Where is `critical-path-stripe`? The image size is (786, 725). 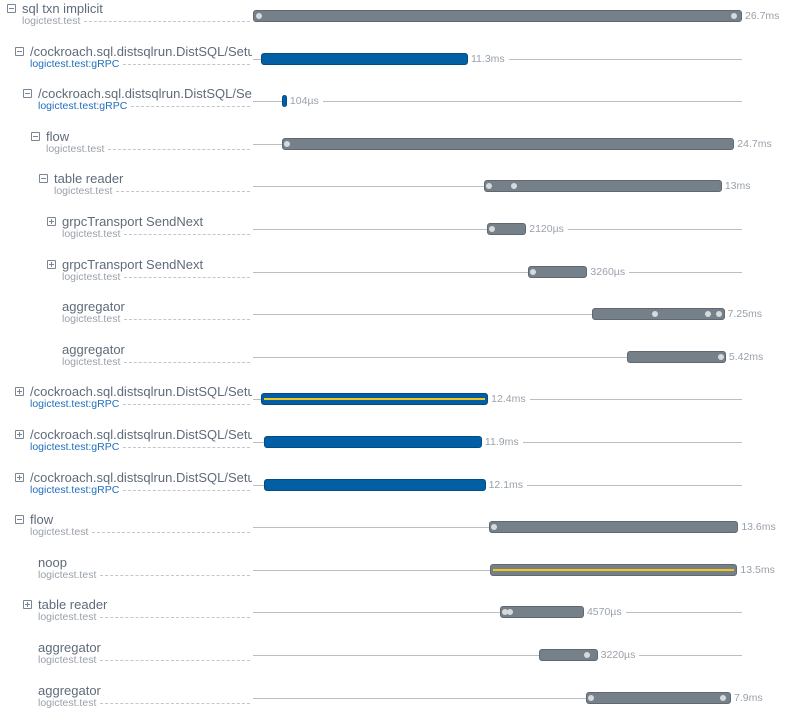
critical-path-stripe is located at coordinates (375, 399).